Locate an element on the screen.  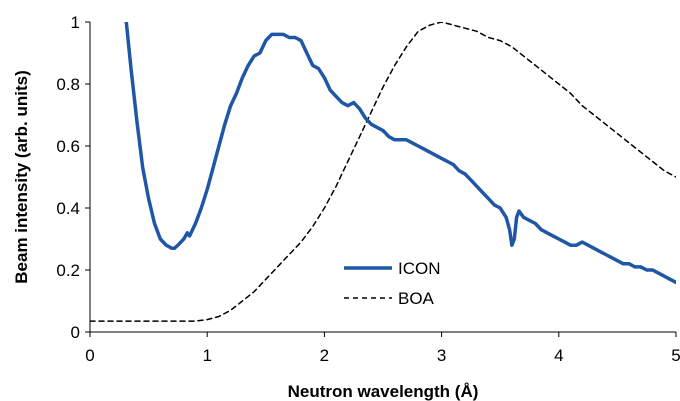
x-axis-ticks: 0 1 2 3 4 5 is located at coordinates (382, 348).